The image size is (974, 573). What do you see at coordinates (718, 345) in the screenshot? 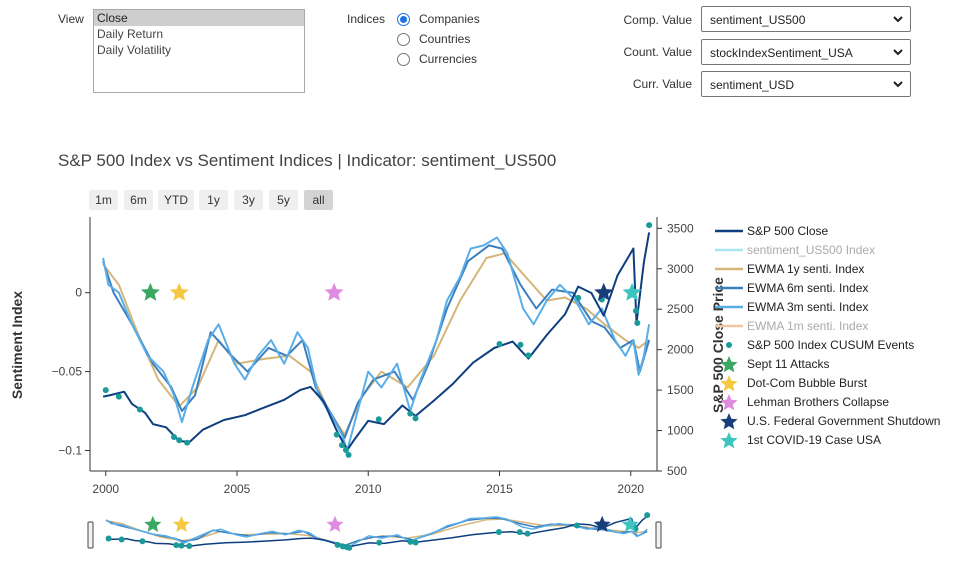
I see `y2-axis-label: S&P 500 Close Price` at bounding box center [718, 345].